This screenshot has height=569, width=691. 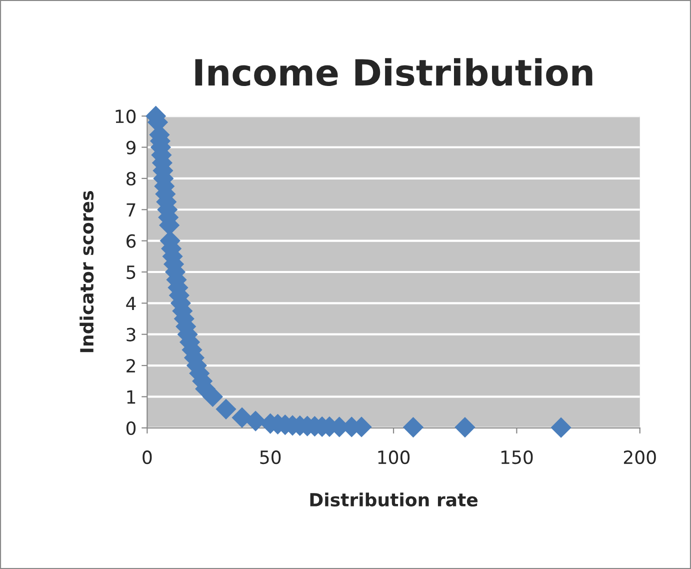 What do you see at coordinates (130, 365) in the screenshot?
I see `y-tick-label: 2` at bounding box center [130, 365].